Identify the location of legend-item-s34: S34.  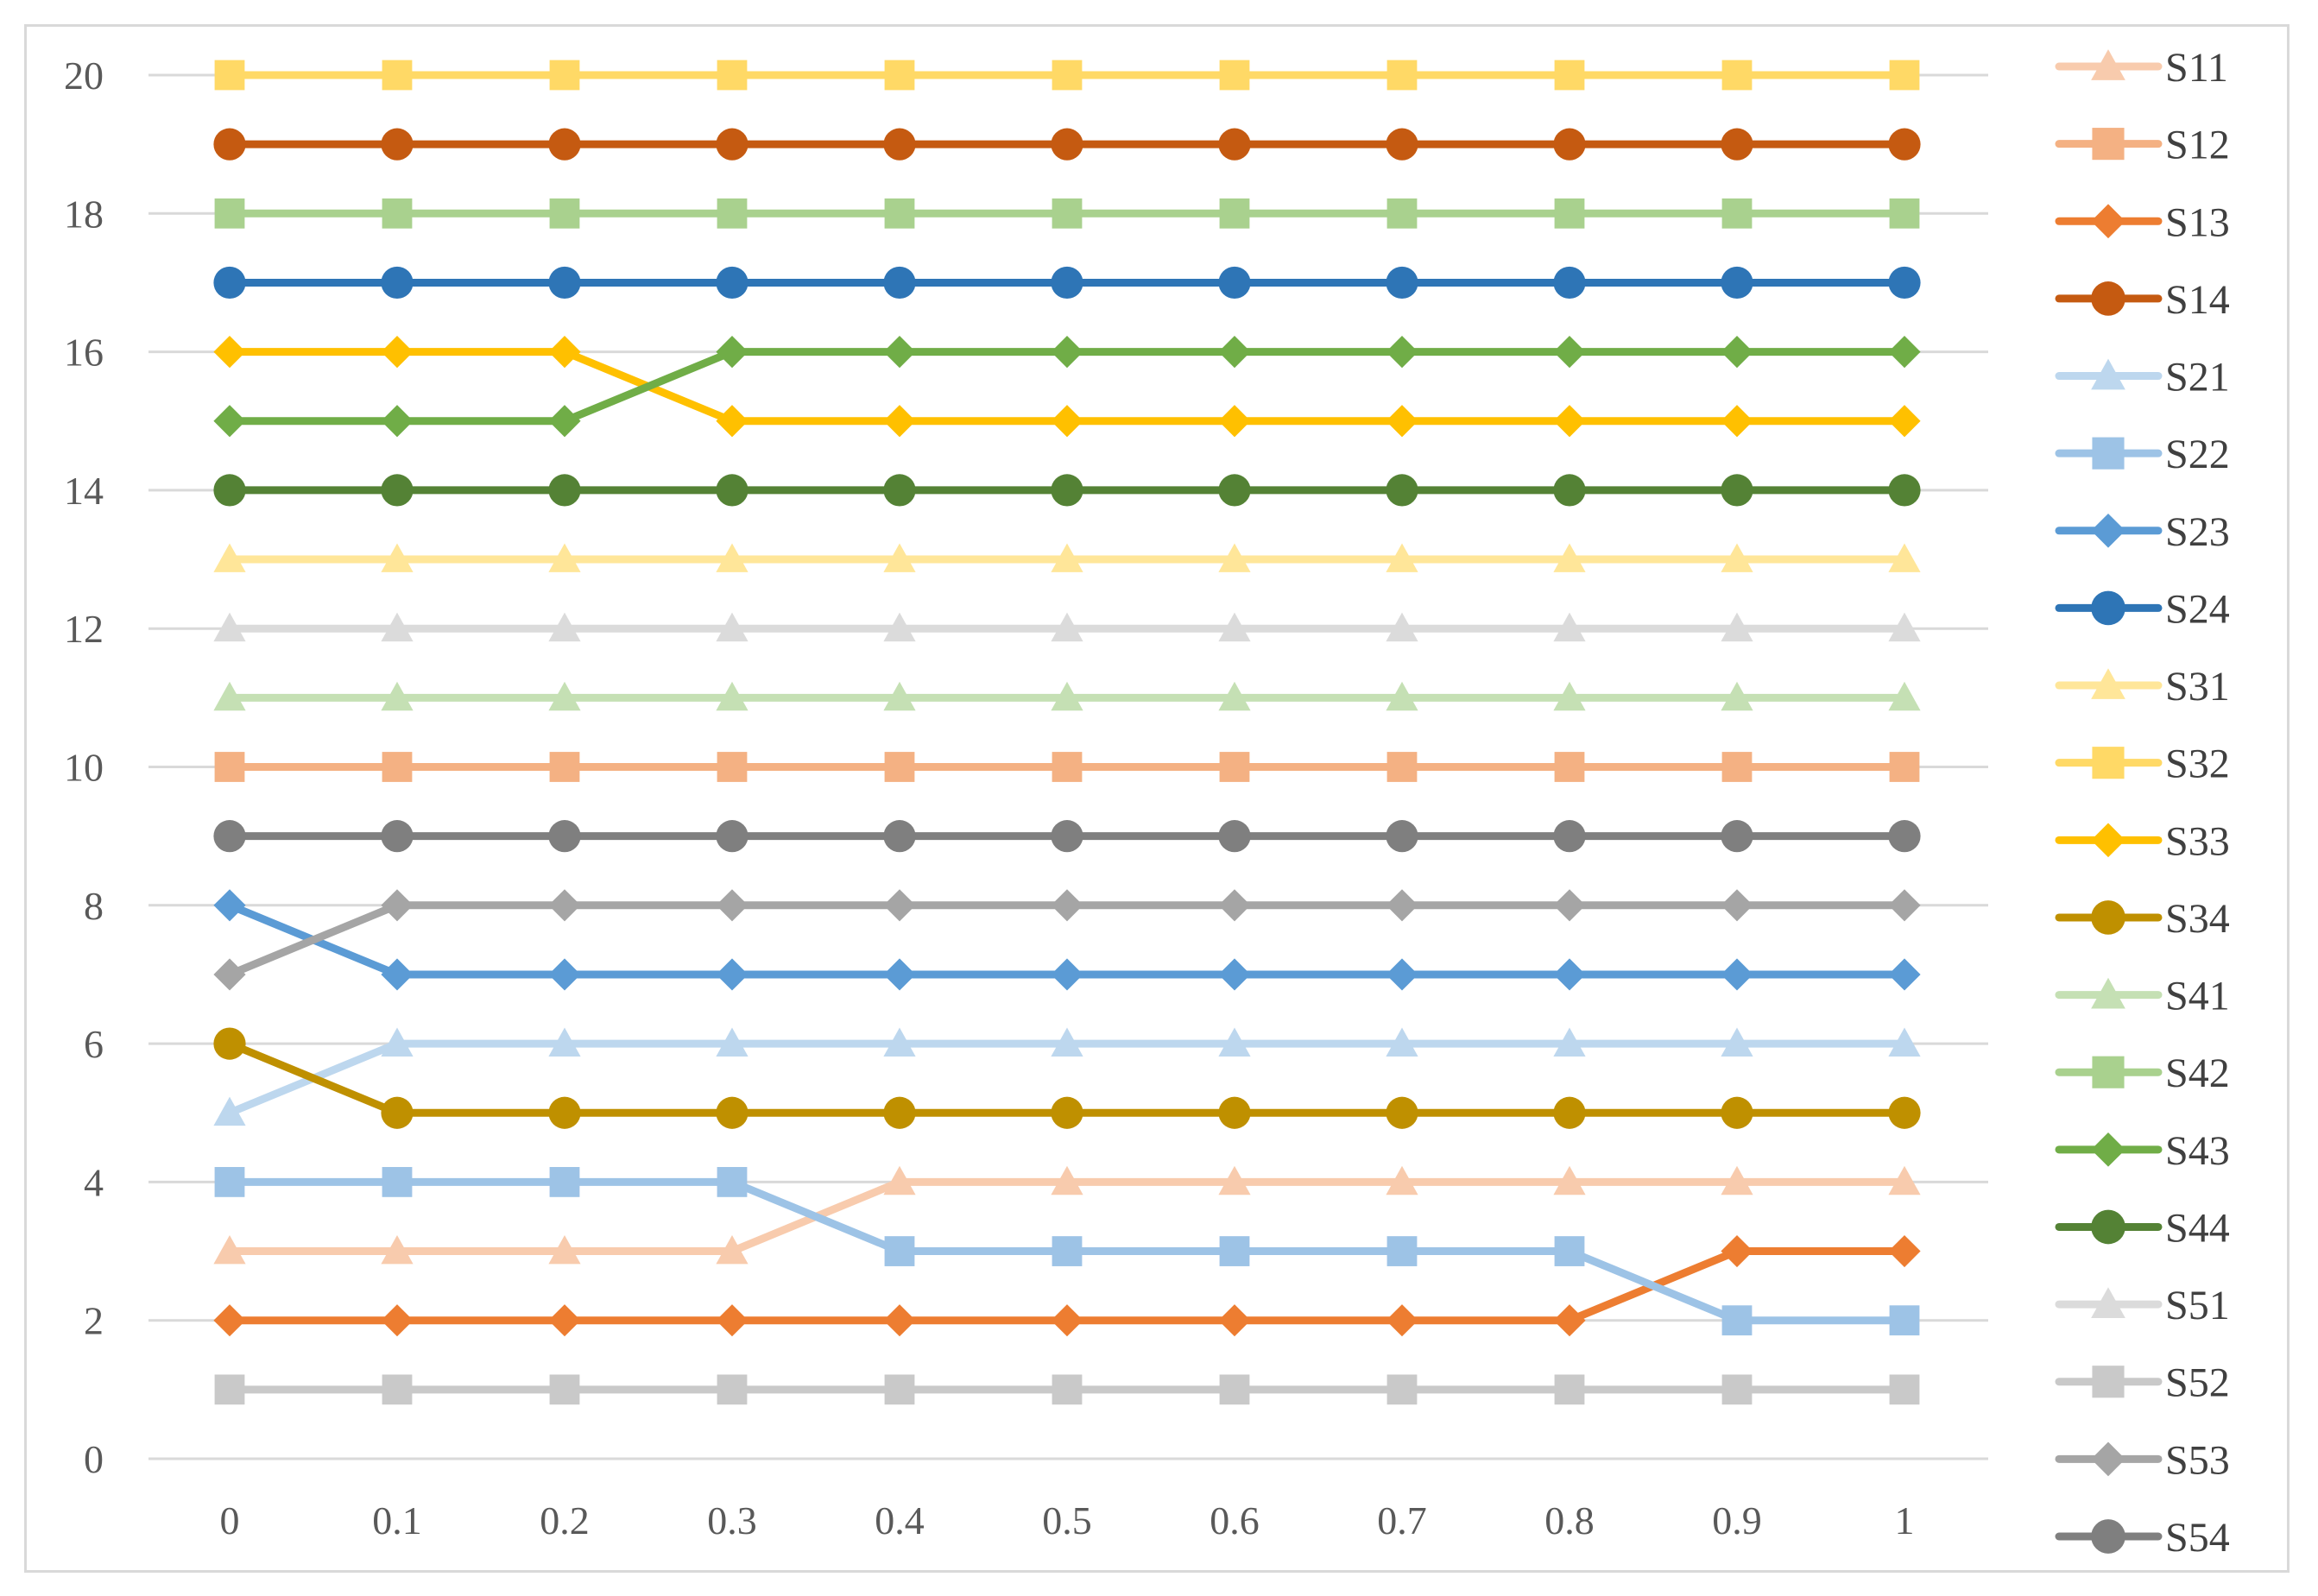
(2142, 919).